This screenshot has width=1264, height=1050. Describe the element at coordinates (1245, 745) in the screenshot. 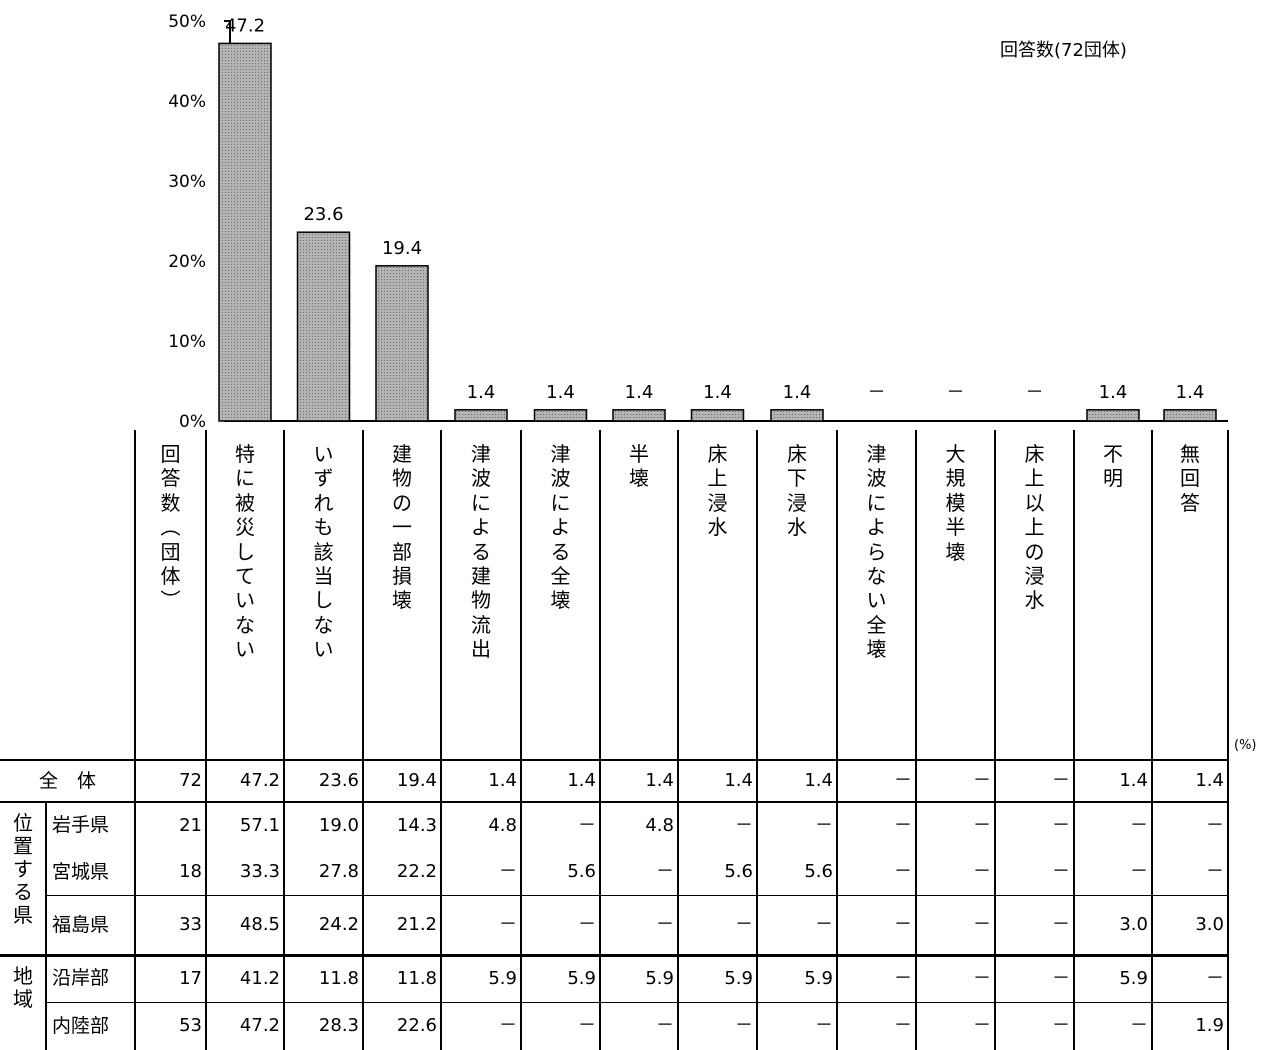

I see `unit-label: (%)` at that location.